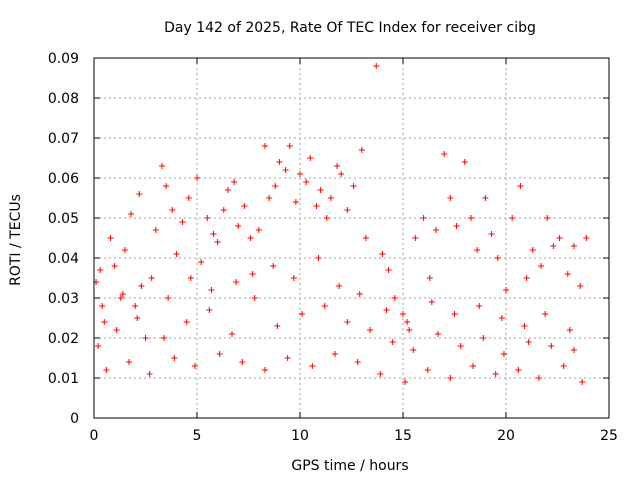 The height and width of the screenshot is (480, 640). I want to click on y-axis-label: ROTI / TECUs, so click(16, 240).